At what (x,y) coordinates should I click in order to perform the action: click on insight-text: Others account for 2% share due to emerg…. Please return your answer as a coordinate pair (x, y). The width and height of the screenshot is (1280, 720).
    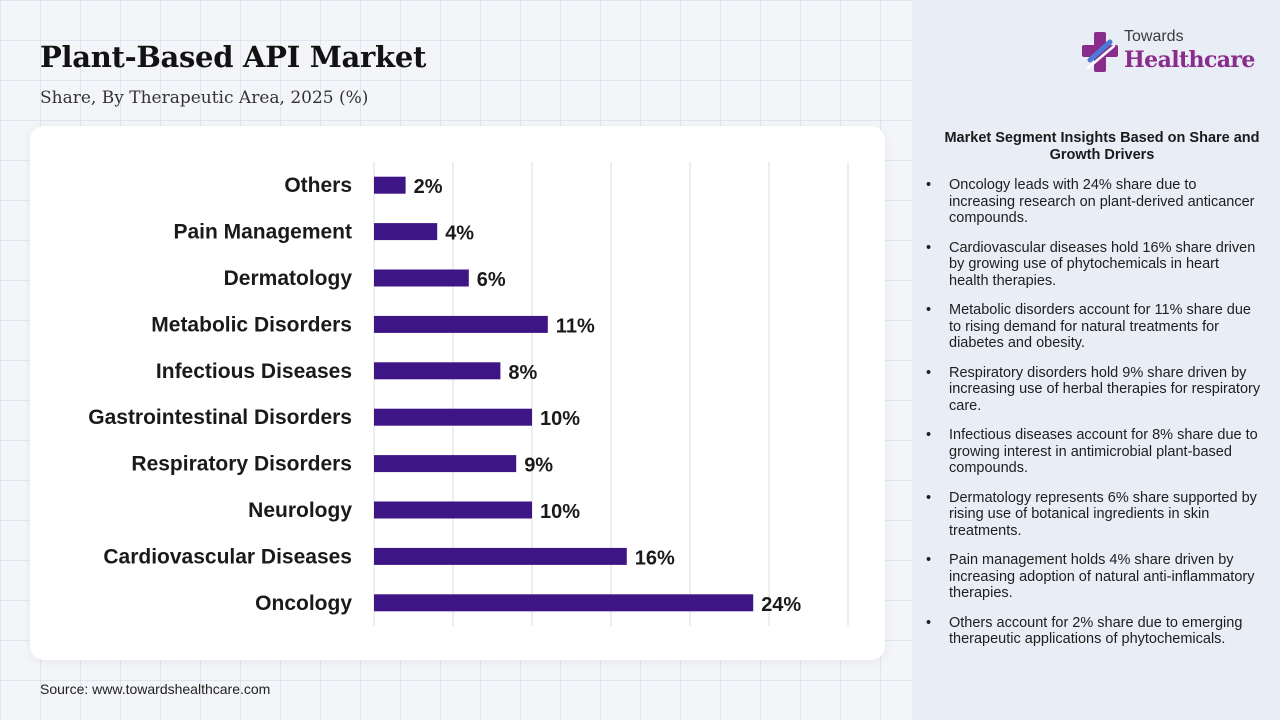
    Looking at the image, I should click on (1096, 631).